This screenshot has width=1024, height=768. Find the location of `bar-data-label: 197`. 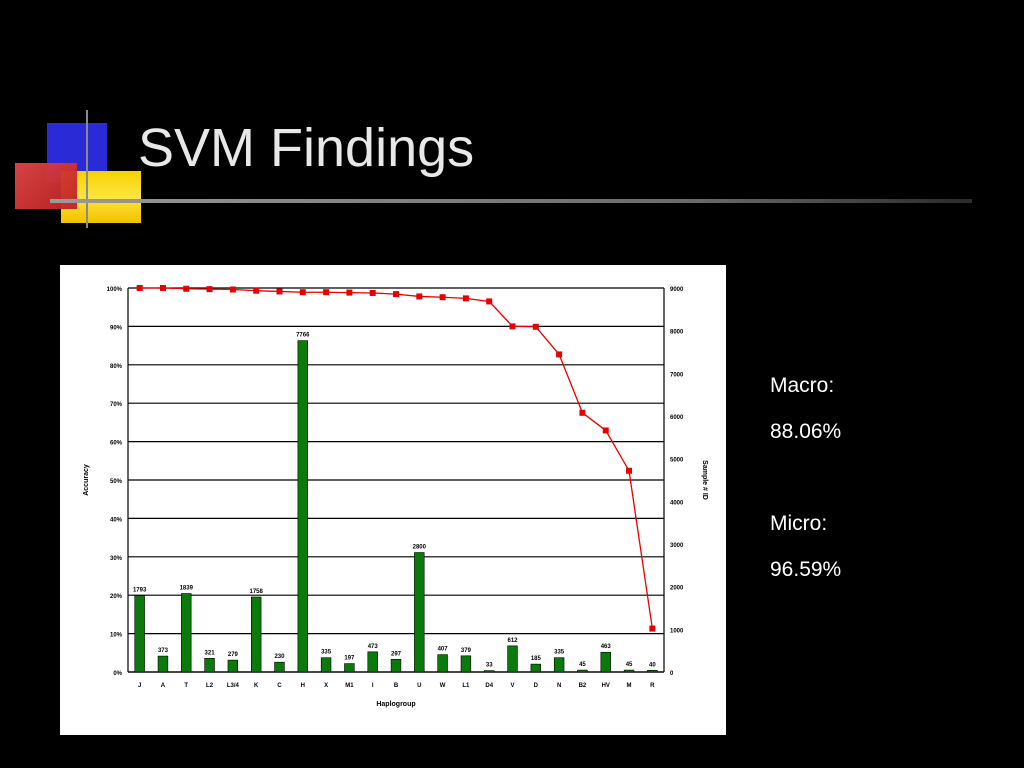

bar-data-label: 197 is located at coordinates (349, 659).